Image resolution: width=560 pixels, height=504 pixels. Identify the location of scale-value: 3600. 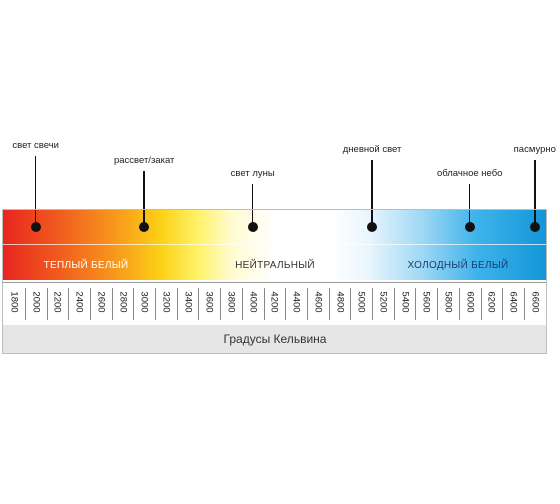
(209, 302).